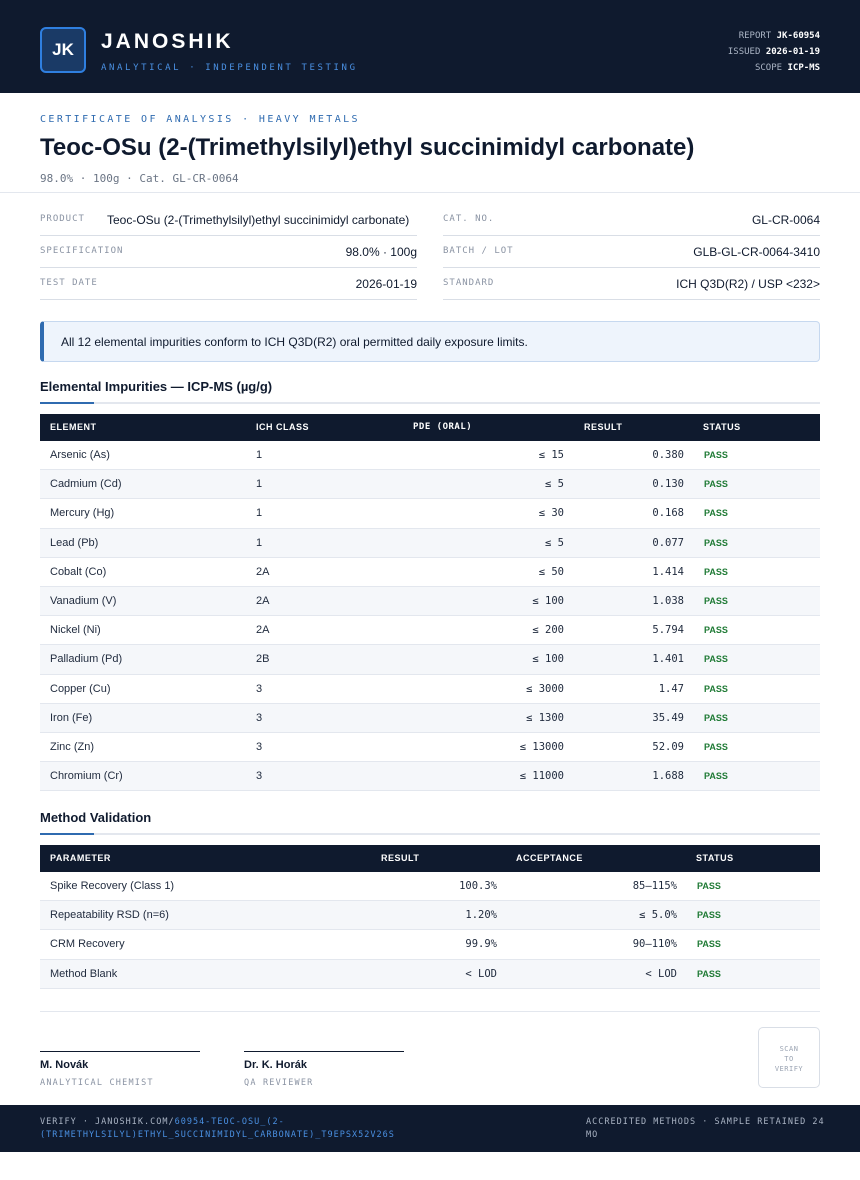 The width and height of the screenshot is (860, 1180). I want to click on result-value: 99.9%, so click(481, 944).